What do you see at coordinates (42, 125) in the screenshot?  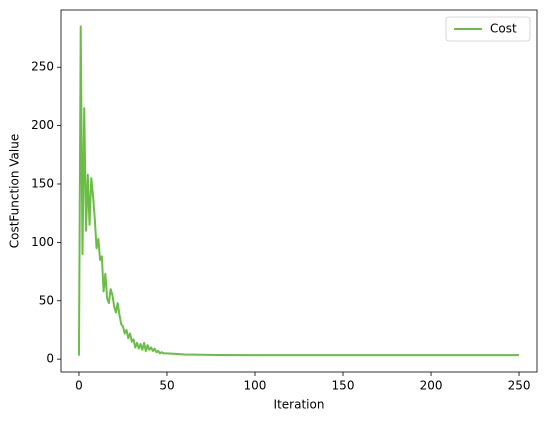 I see `y-tick-label: 200` at bounding box center [42, 125].